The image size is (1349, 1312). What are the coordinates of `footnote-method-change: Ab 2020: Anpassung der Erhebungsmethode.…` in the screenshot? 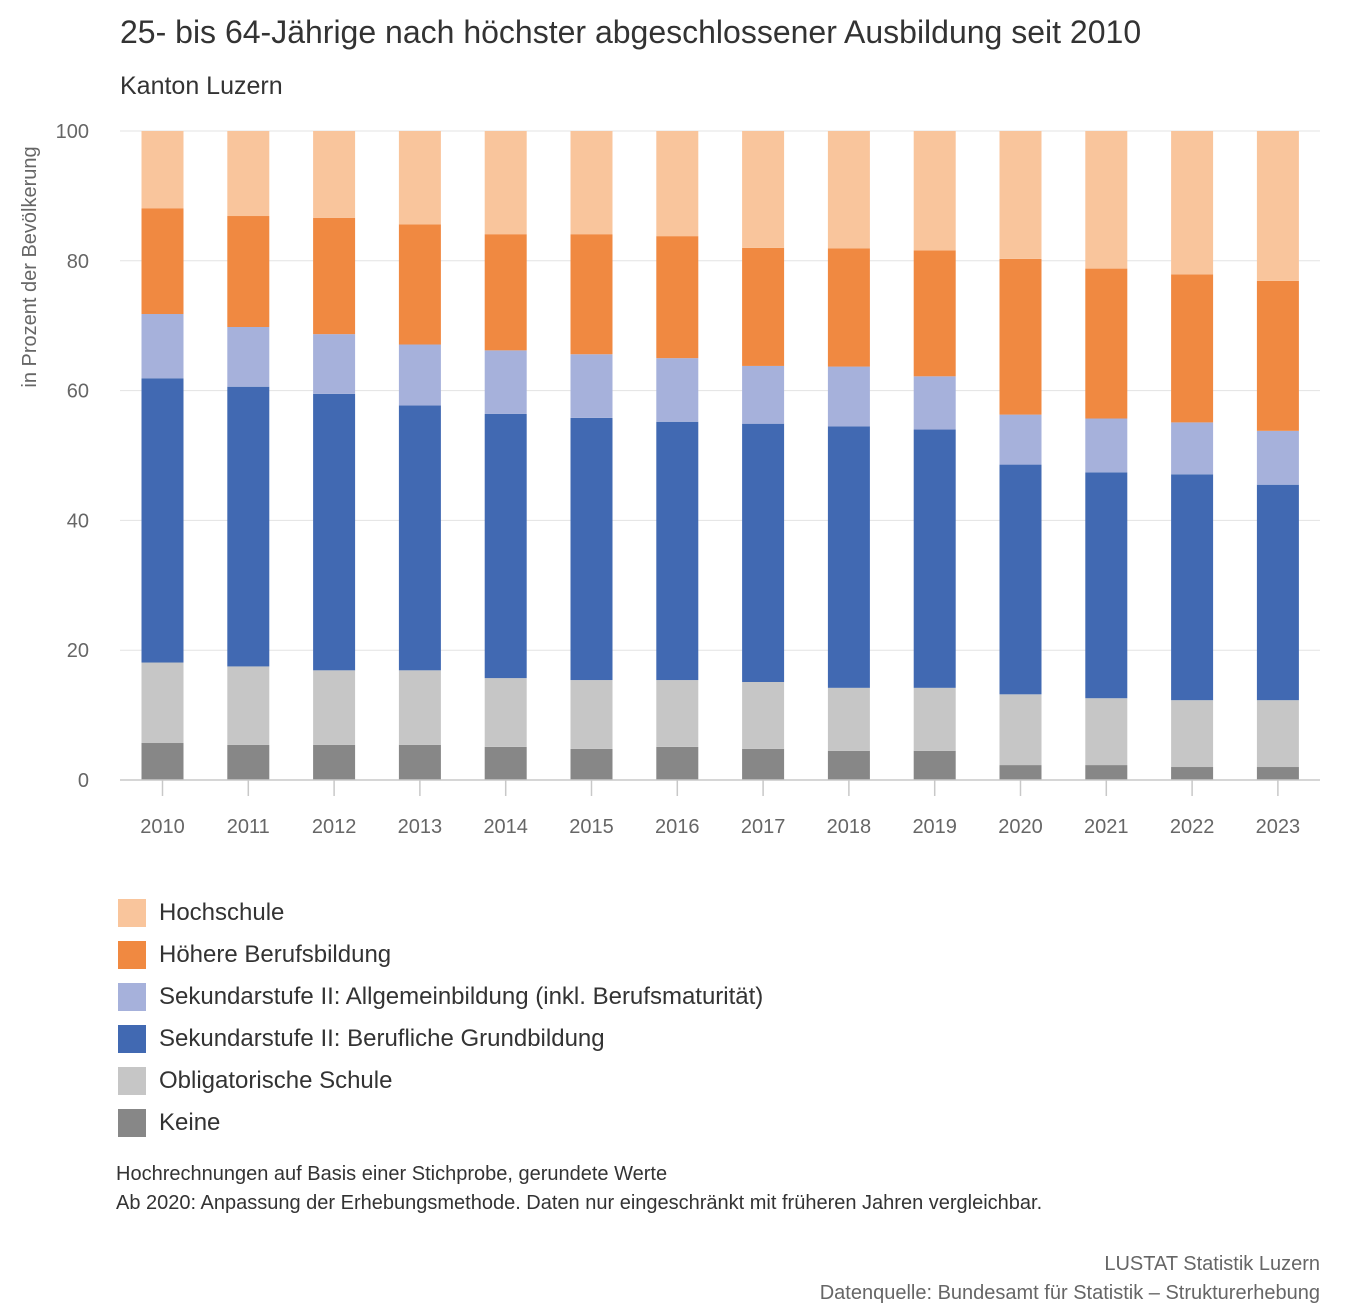 It's located at (579, 1203).